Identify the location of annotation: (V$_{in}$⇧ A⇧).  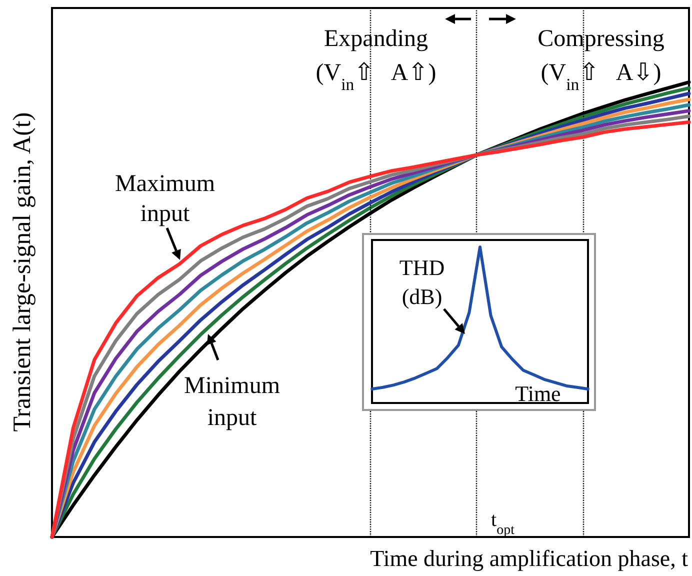
(376, 77).